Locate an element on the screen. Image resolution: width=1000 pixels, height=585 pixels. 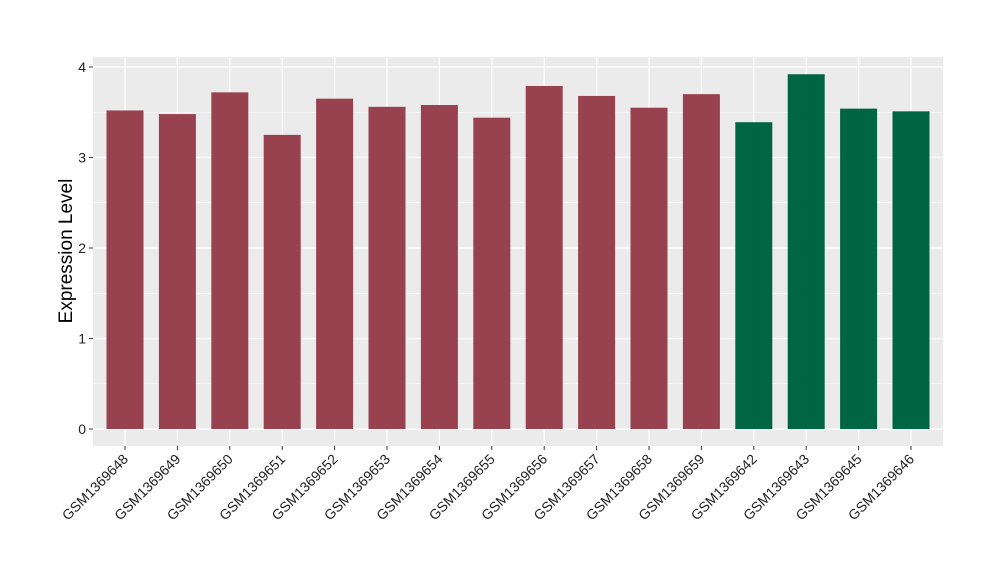
y-tick-label: 0 is located at coordinates (82, 429).